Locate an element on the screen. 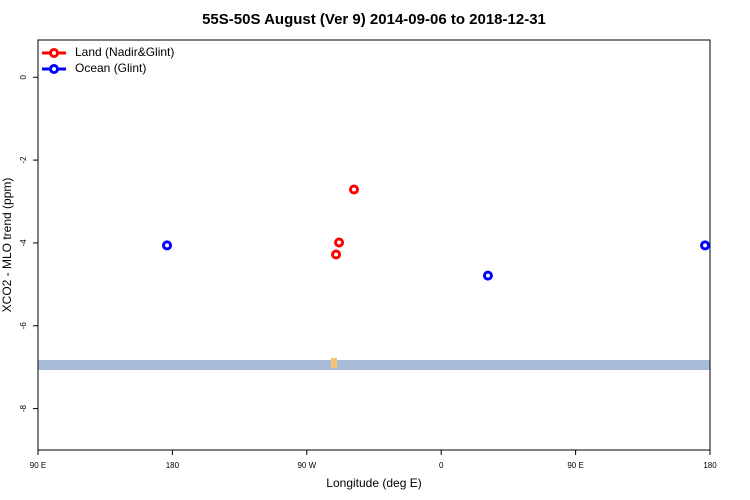 The width and height of the screenshot is (750, 500). legend-label: Ocean (Glint) is located at coordinates (110, 68).